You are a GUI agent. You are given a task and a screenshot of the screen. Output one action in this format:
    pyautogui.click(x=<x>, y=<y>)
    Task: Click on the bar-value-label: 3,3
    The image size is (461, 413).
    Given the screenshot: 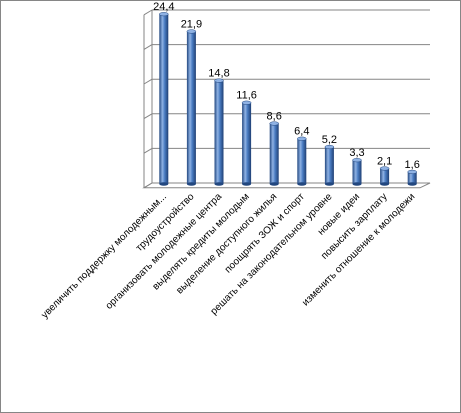 What is the action you would take?
    pyautogui.click(x=356, y=153)
    